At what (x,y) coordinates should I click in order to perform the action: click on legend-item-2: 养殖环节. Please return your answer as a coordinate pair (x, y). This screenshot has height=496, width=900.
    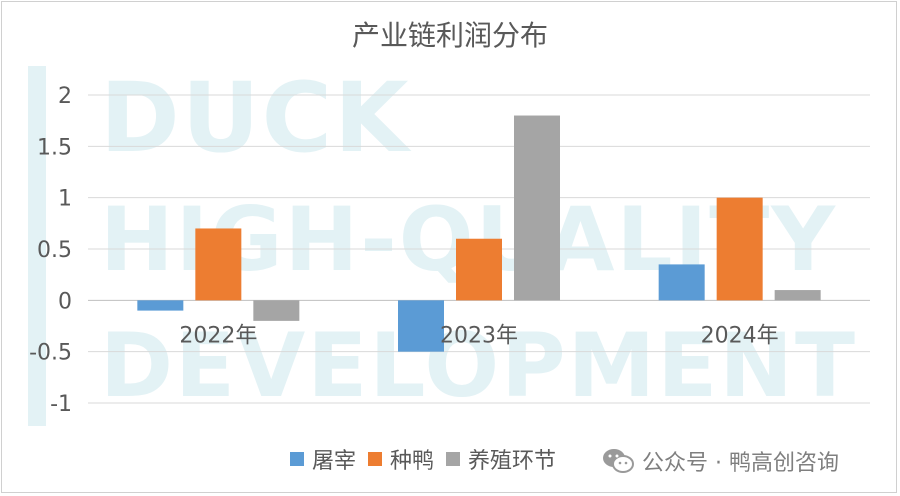
    Looking at the image, I should click on (501, 459).